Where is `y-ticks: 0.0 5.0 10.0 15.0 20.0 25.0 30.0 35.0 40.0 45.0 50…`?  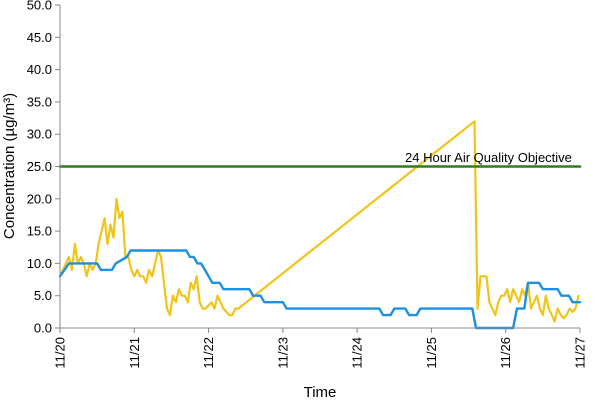
y-ticks: 0.0 5.0 10.0 15.0 20.0 25.0 30.0 35.0 40.0 45.0 50… is located at coordinates (43, 168).